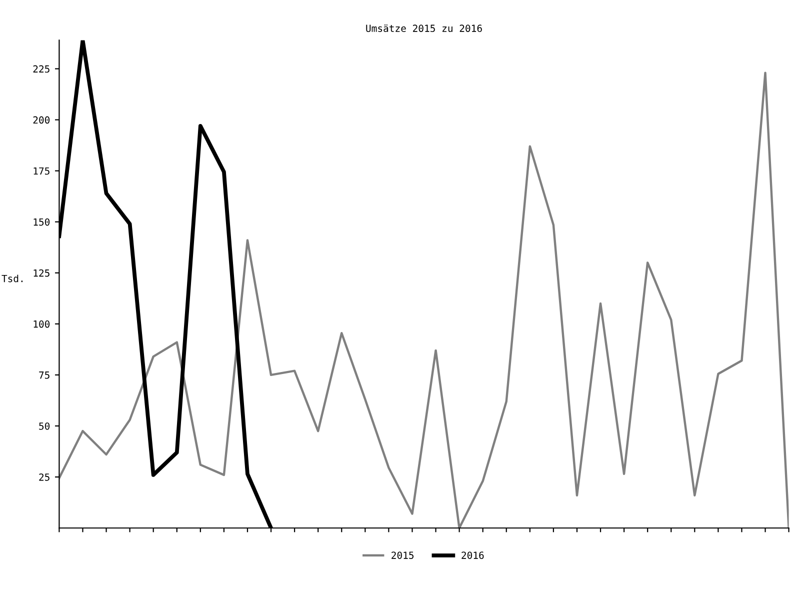 The image size is (800, 600). What do you see at coordinates (41, 120) in the screenshot?
I see `y-tick-label: 200` at bounding box center [41, 120].